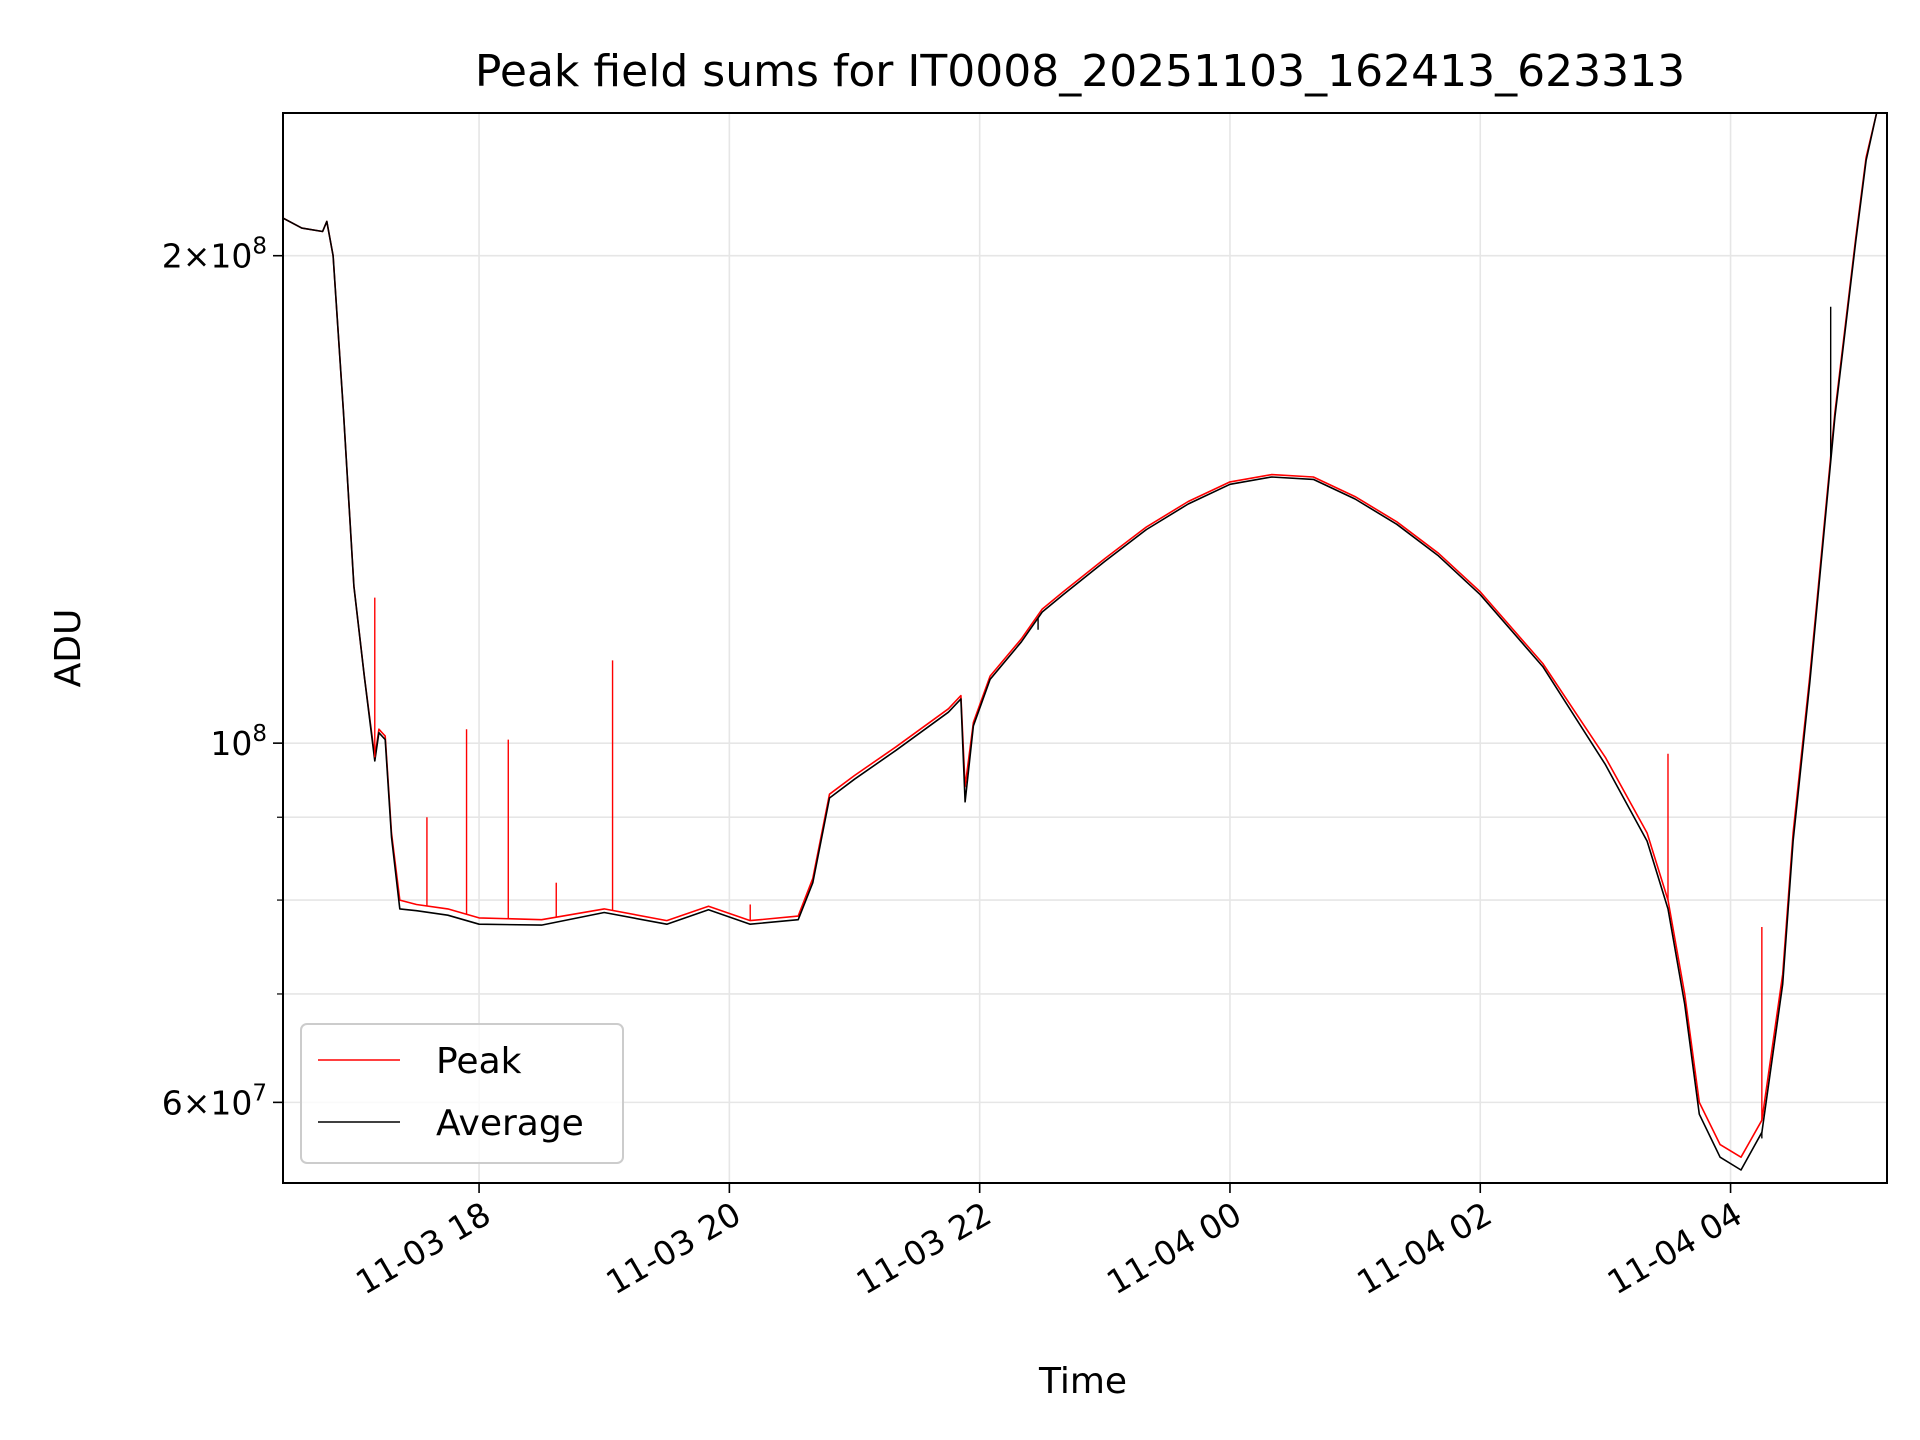  I want to click on legend: Peak Average, so click(462, 1093).